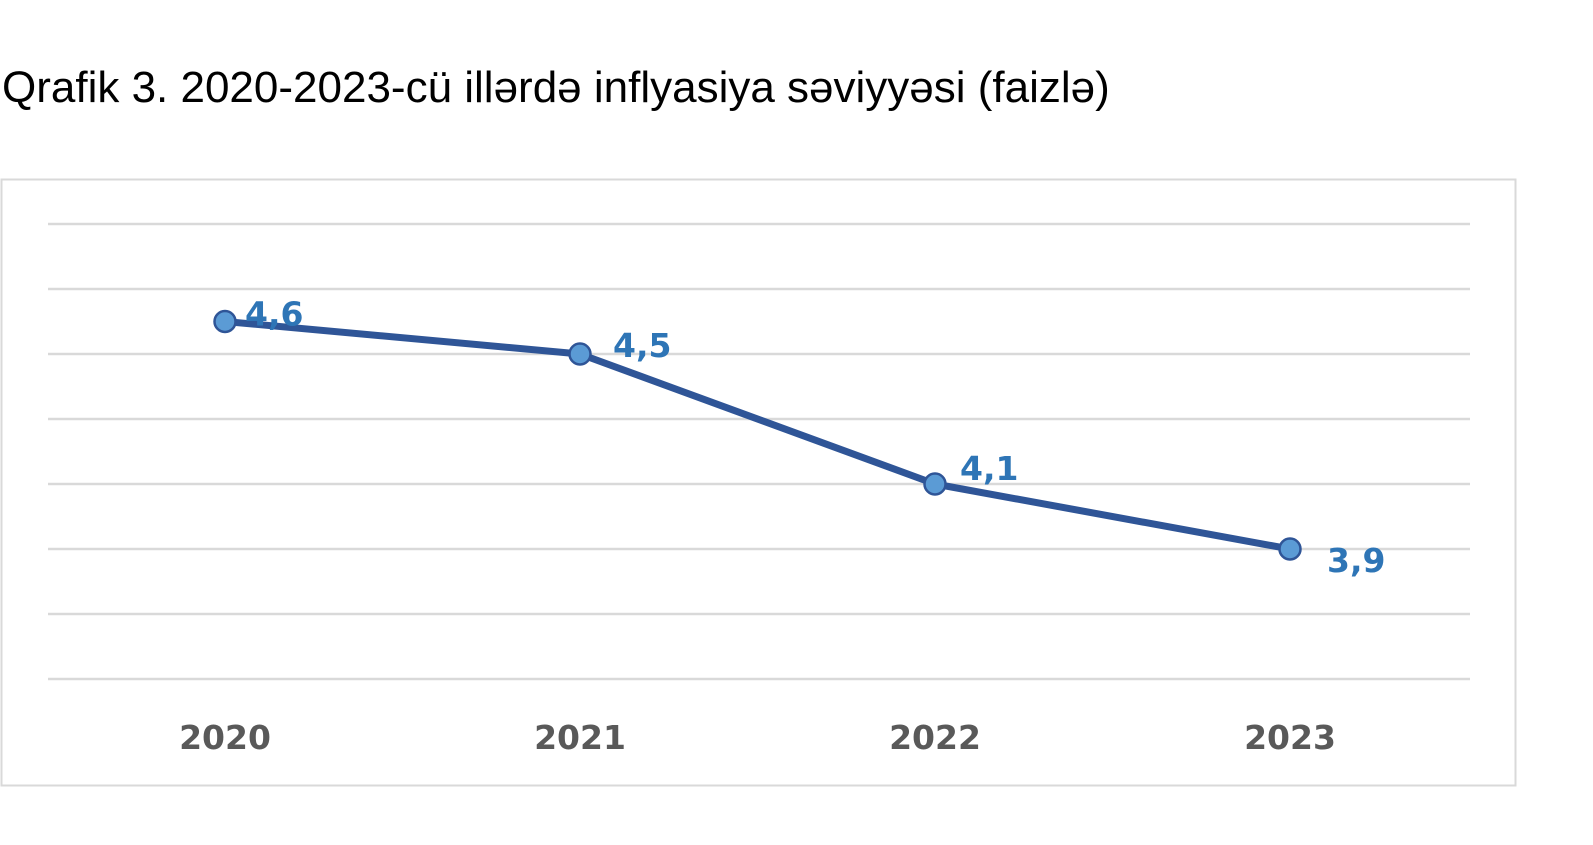 The image size is (1593, 845). What do you see at coordinates (225, 321) in the screenshot?
I see `data-point-2020` at bounding box center [225, 321].